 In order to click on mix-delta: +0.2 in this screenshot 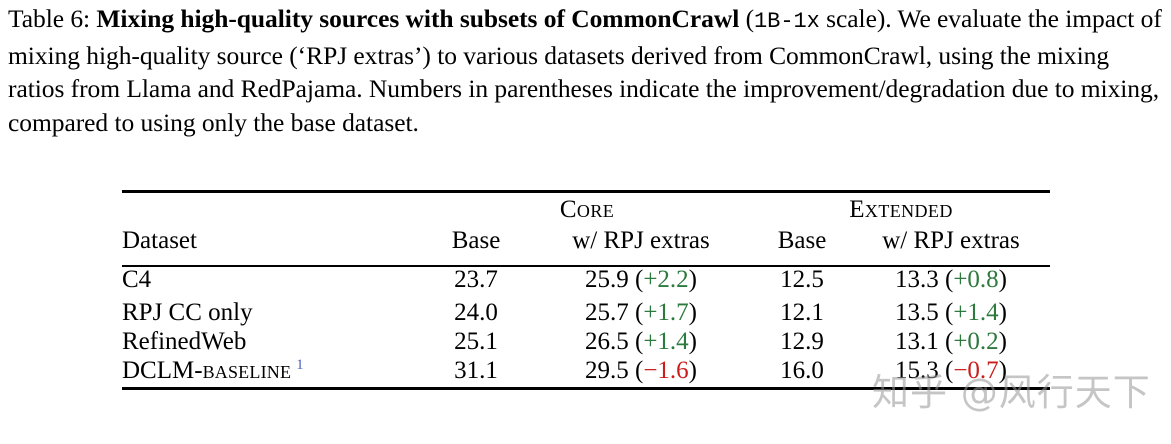, I will do `click(976, 341)`.